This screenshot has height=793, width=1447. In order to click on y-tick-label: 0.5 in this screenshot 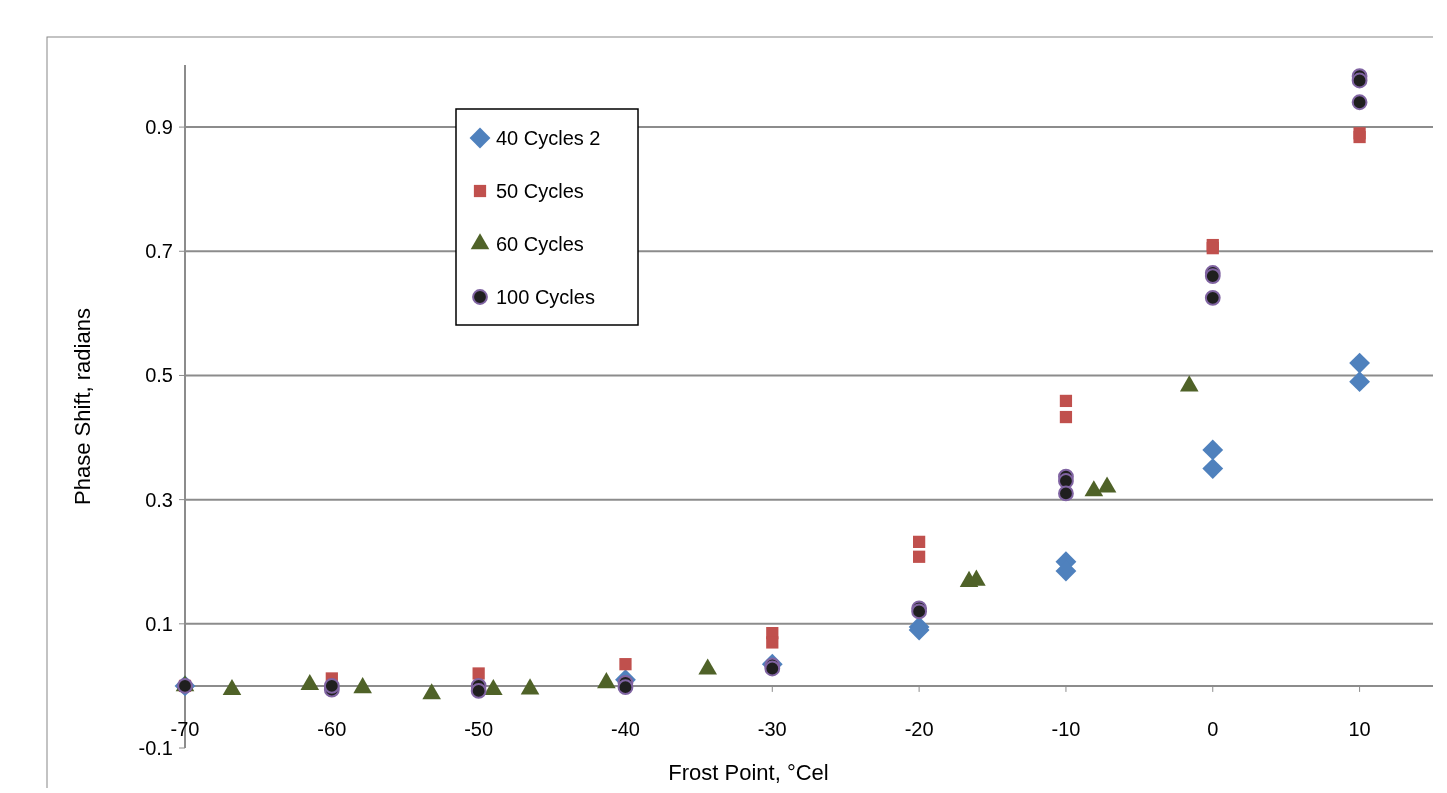, I will do `click(159, 375)`.